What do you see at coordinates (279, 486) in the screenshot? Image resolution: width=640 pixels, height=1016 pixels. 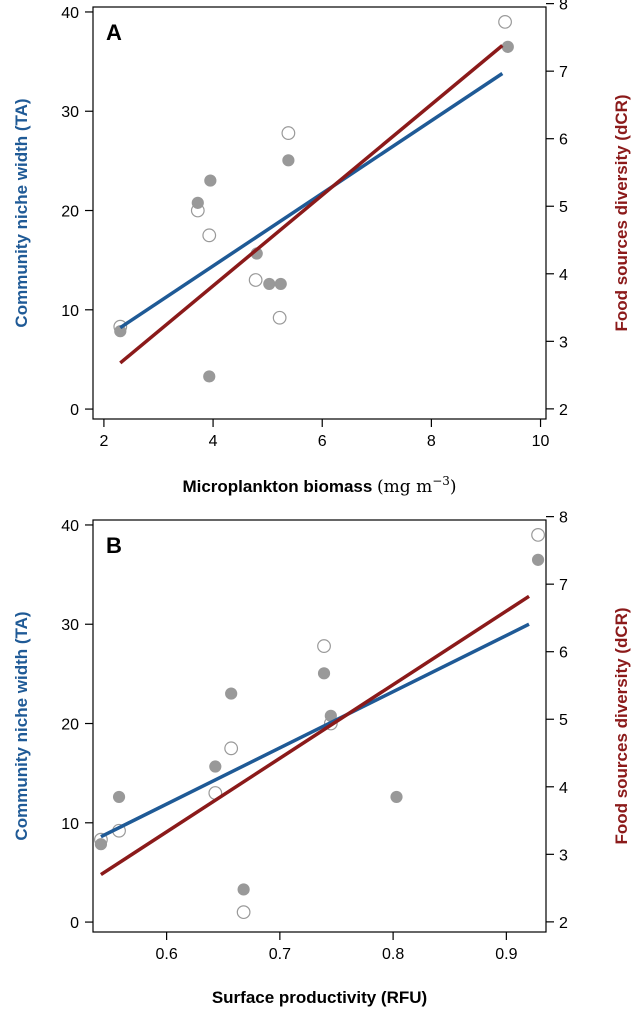 I see `x-axis-title-main: Microplankton biomass` at bounding box center [279, 486].